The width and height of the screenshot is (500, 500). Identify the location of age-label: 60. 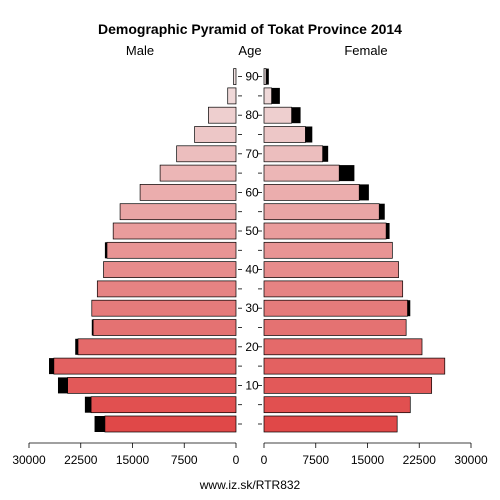
(252, 192).